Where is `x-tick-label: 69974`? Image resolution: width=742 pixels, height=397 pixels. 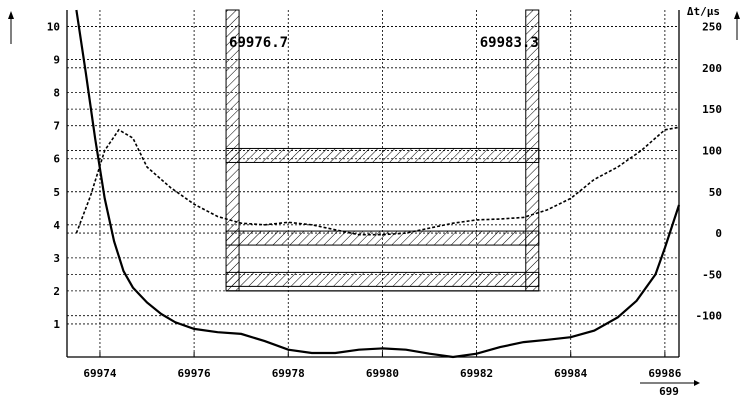 x-tick-label: 69974 is located at coordinates (99, 373).